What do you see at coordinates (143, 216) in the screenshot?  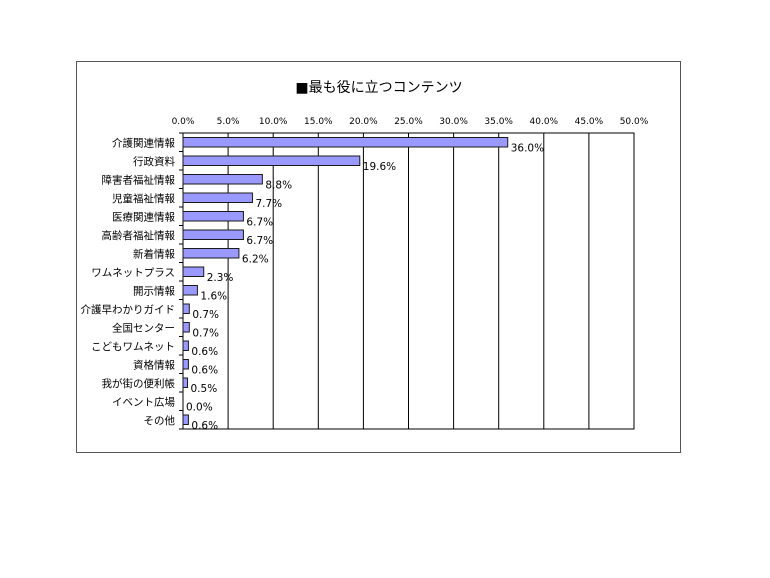 I see `category-label: 医療関連情報` at bounding box center [143, 216].